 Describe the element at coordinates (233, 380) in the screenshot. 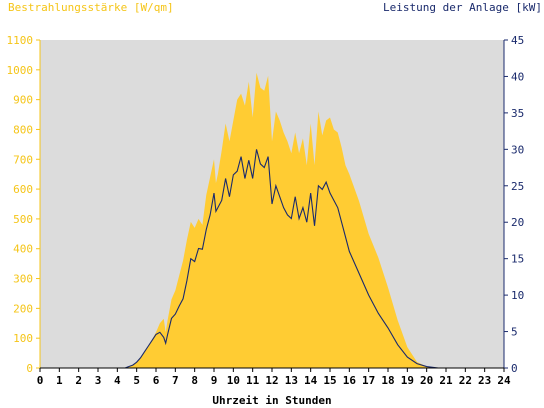

I see `x-tick-label: 10` at that location.